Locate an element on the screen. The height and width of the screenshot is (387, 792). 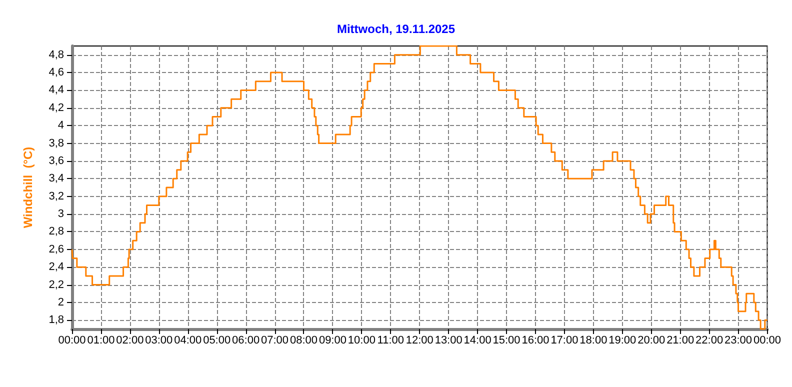
x-tick-label: 04:00 is located at coordinates (188, 340).